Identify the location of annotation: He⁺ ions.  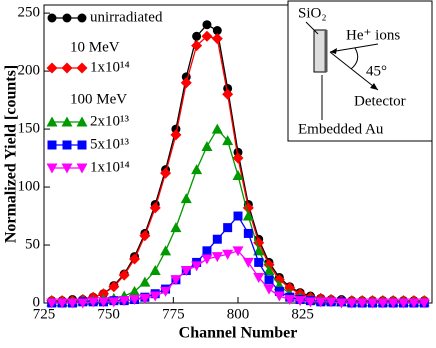
(373, 35).